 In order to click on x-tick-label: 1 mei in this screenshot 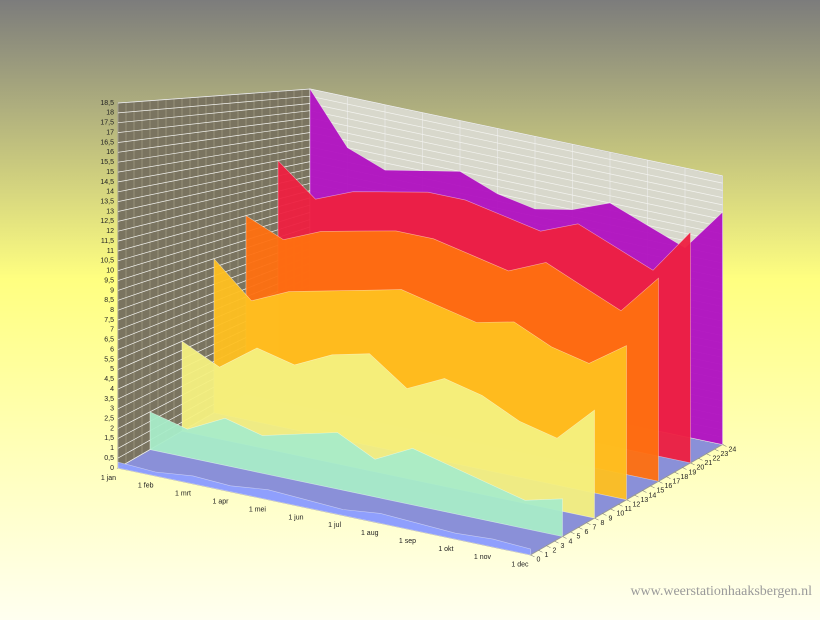, I will do `click(258, 509)`.